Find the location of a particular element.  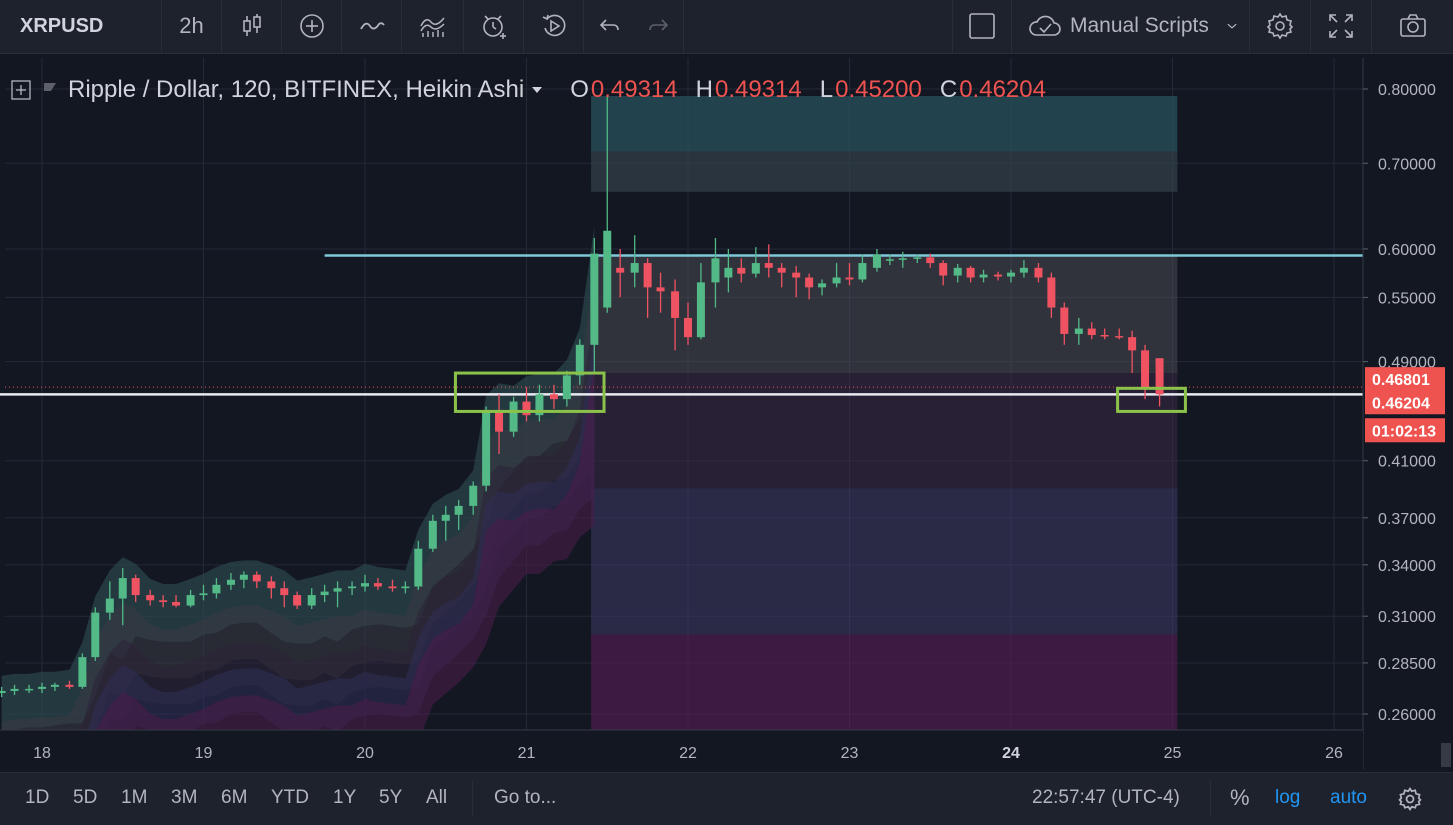

close-label: C is located at coordinates (948, 89).